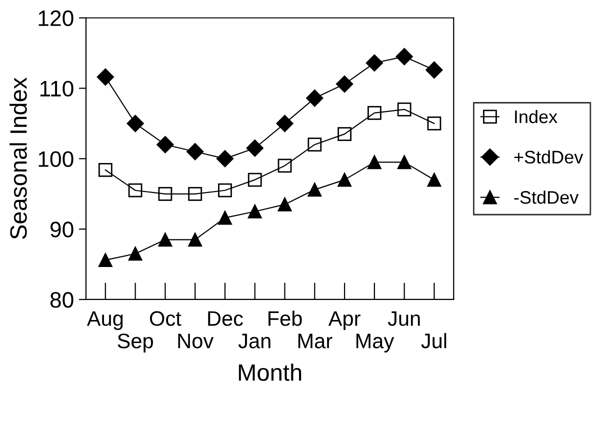 The width and height of the screenshot is (593, 447). Describe the element at coordinates (104, 320) in the screenshot. I see `x-tick-label: Aug` at that location.